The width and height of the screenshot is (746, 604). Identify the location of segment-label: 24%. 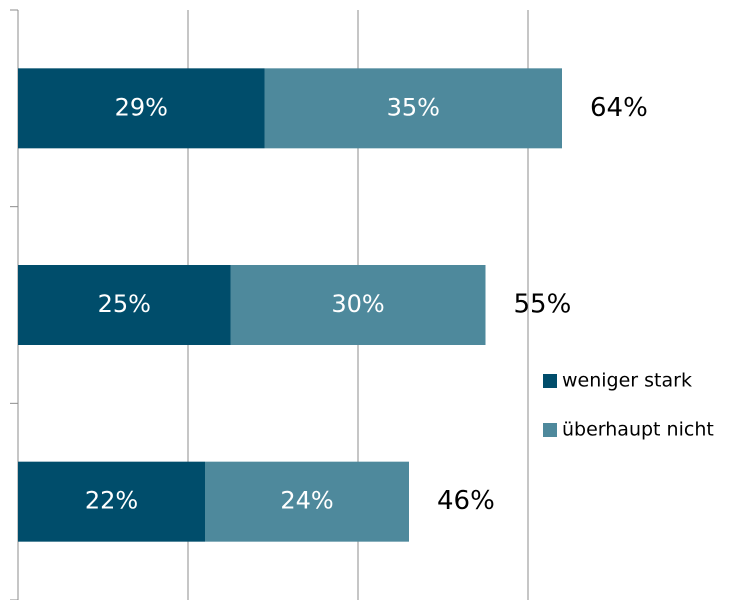
(306, 501).